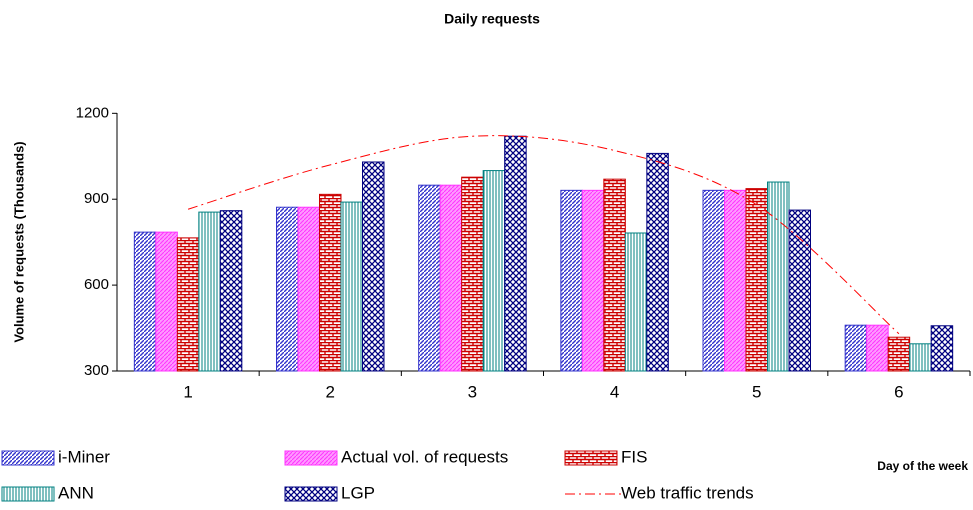  Describe the element at coordinates (84, 456) in the screenshot. I see `legend-label: i-Miner` at that location.